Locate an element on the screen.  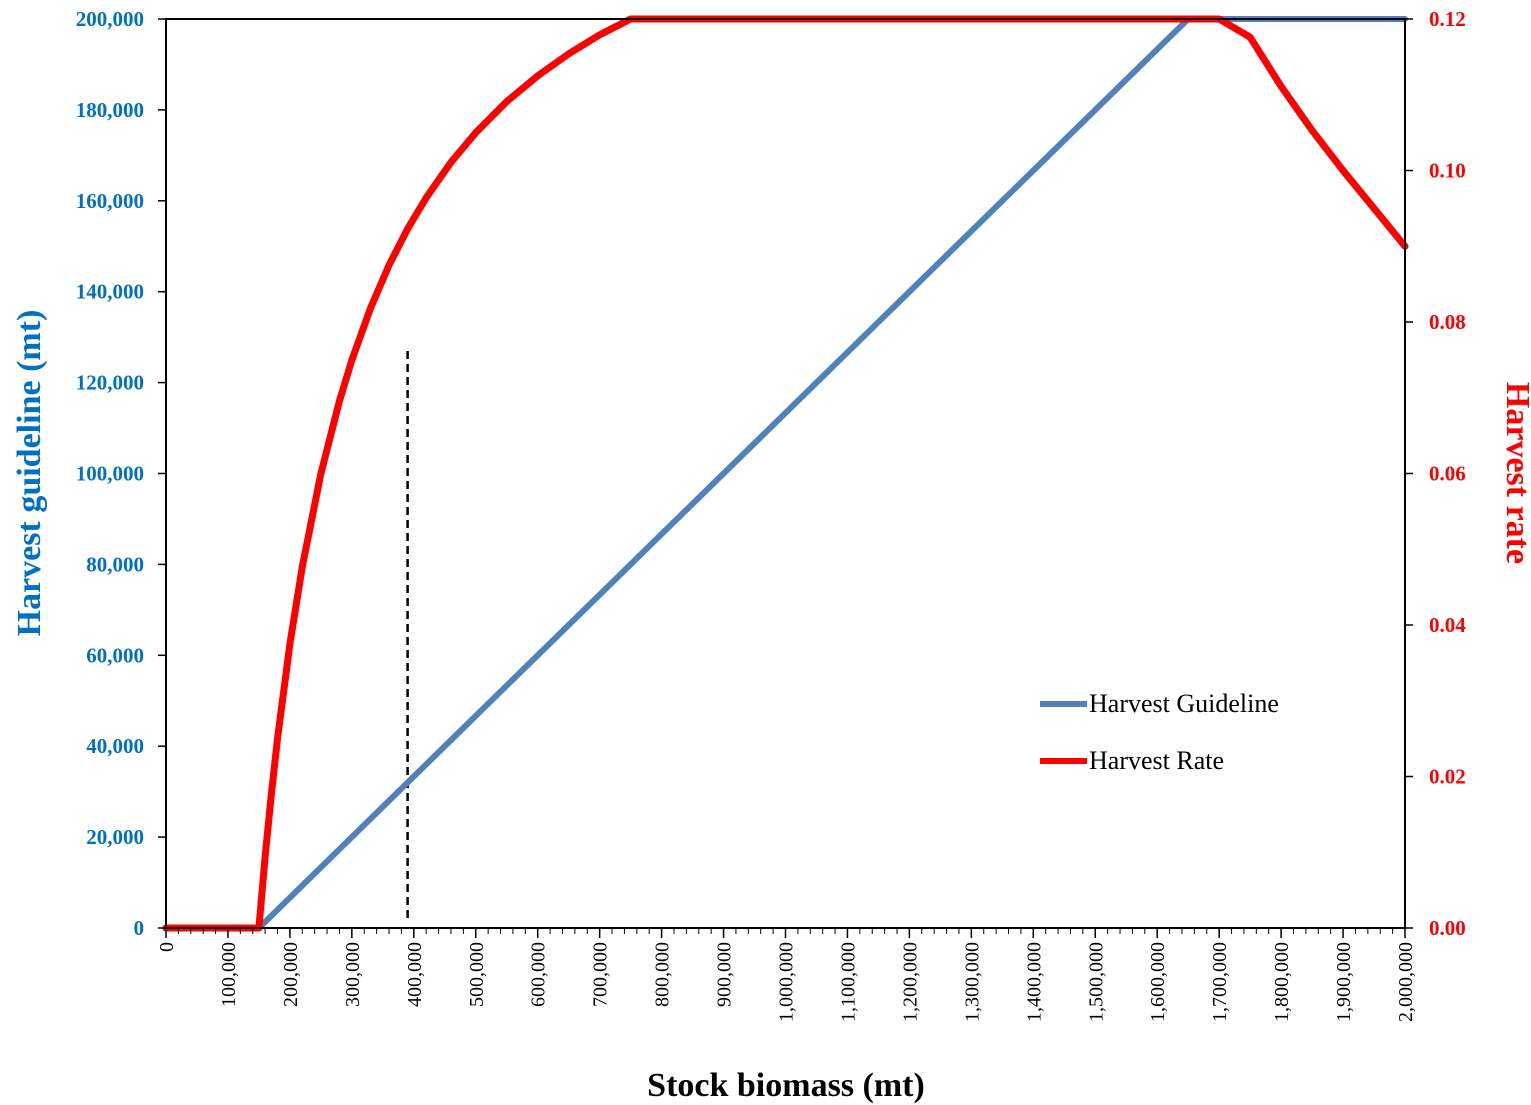
x-tick-label: 500,000 is located at coordinates (477, 974).